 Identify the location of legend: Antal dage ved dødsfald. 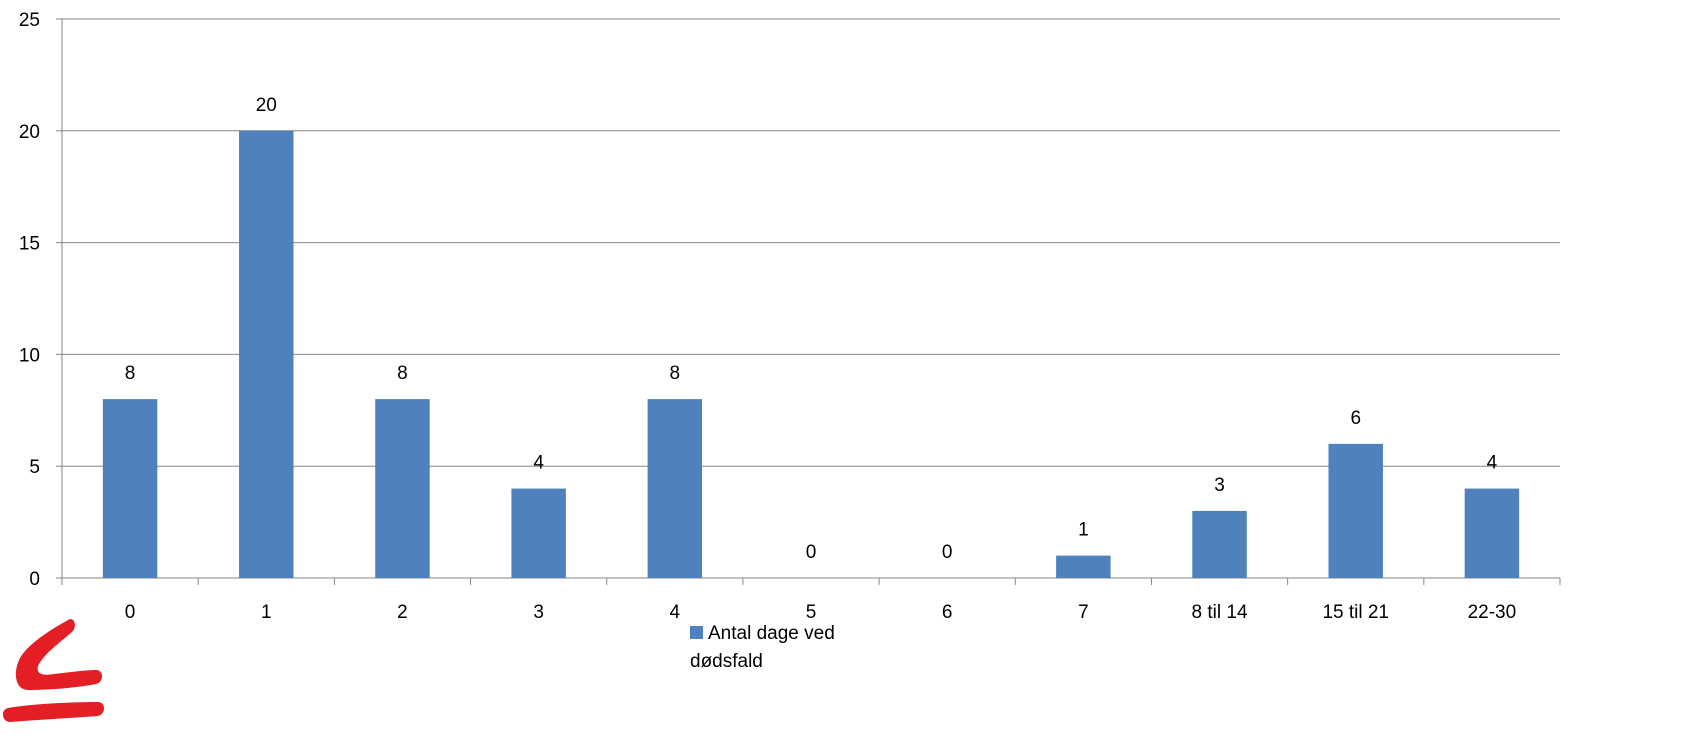
(790, 648).